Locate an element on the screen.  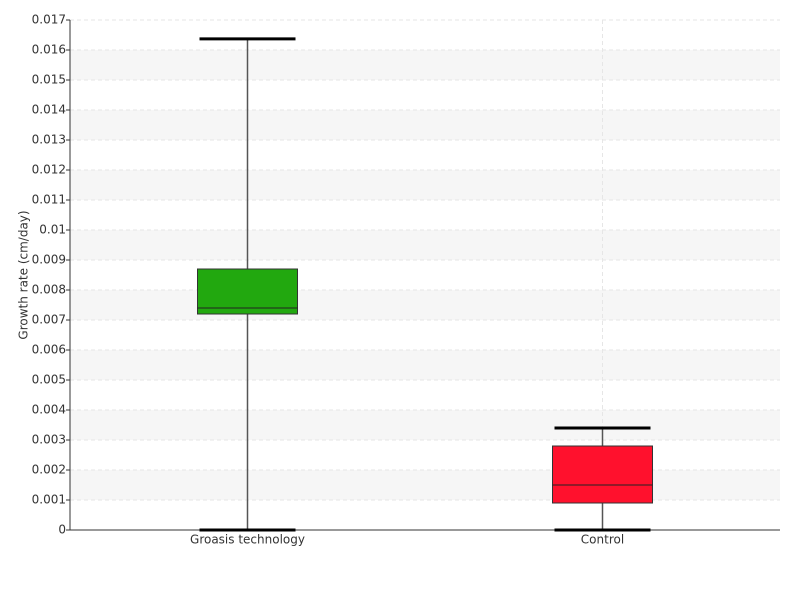
y-tick-label: 0.007 is located at coordinates (49, 320).